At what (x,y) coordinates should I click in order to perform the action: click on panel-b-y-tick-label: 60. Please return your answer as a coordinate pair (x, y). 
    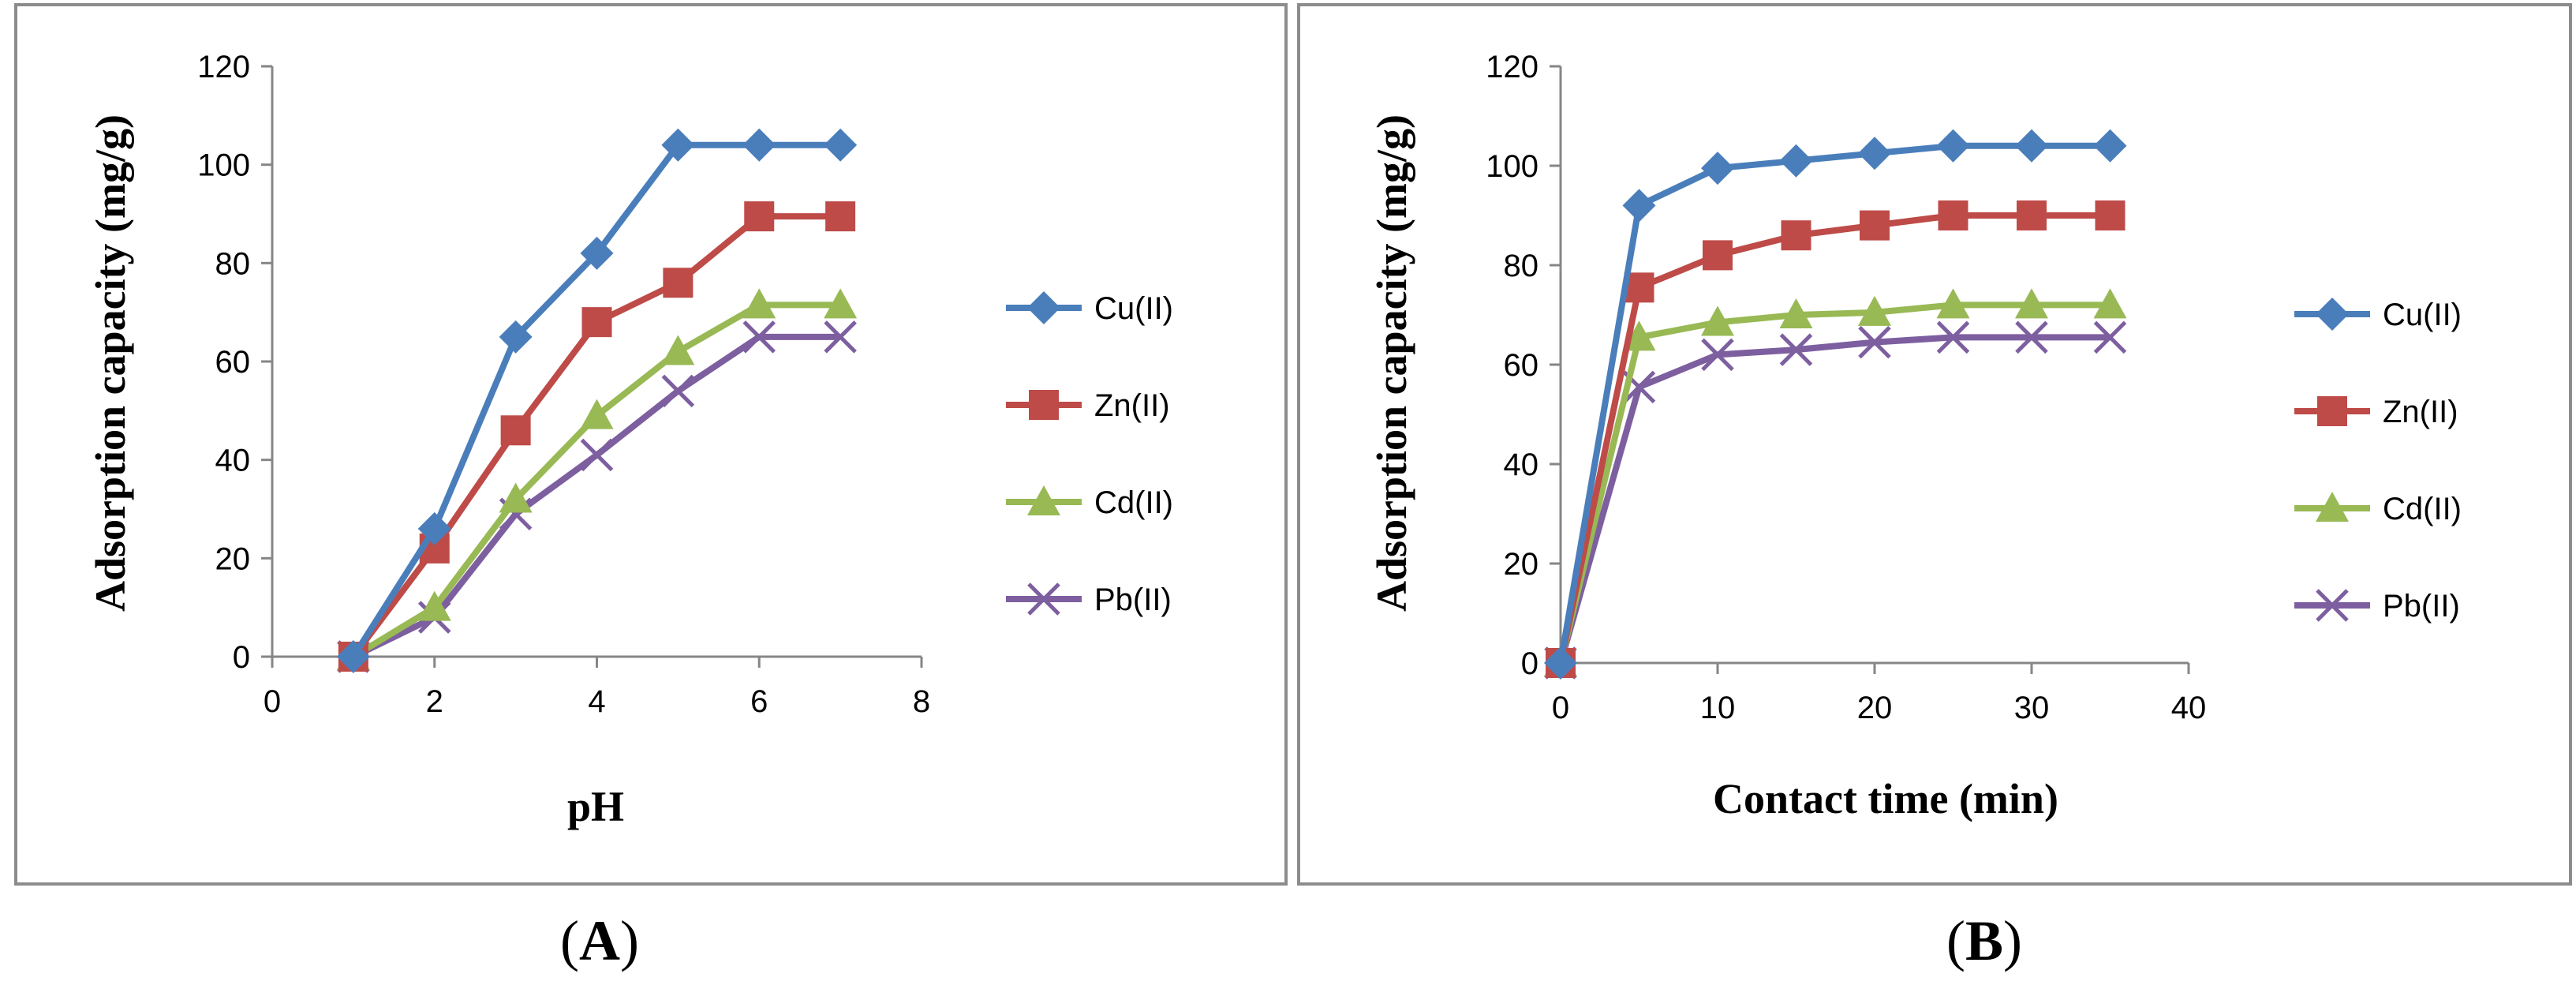
    Looking at the image, I should click on (1521, 365).